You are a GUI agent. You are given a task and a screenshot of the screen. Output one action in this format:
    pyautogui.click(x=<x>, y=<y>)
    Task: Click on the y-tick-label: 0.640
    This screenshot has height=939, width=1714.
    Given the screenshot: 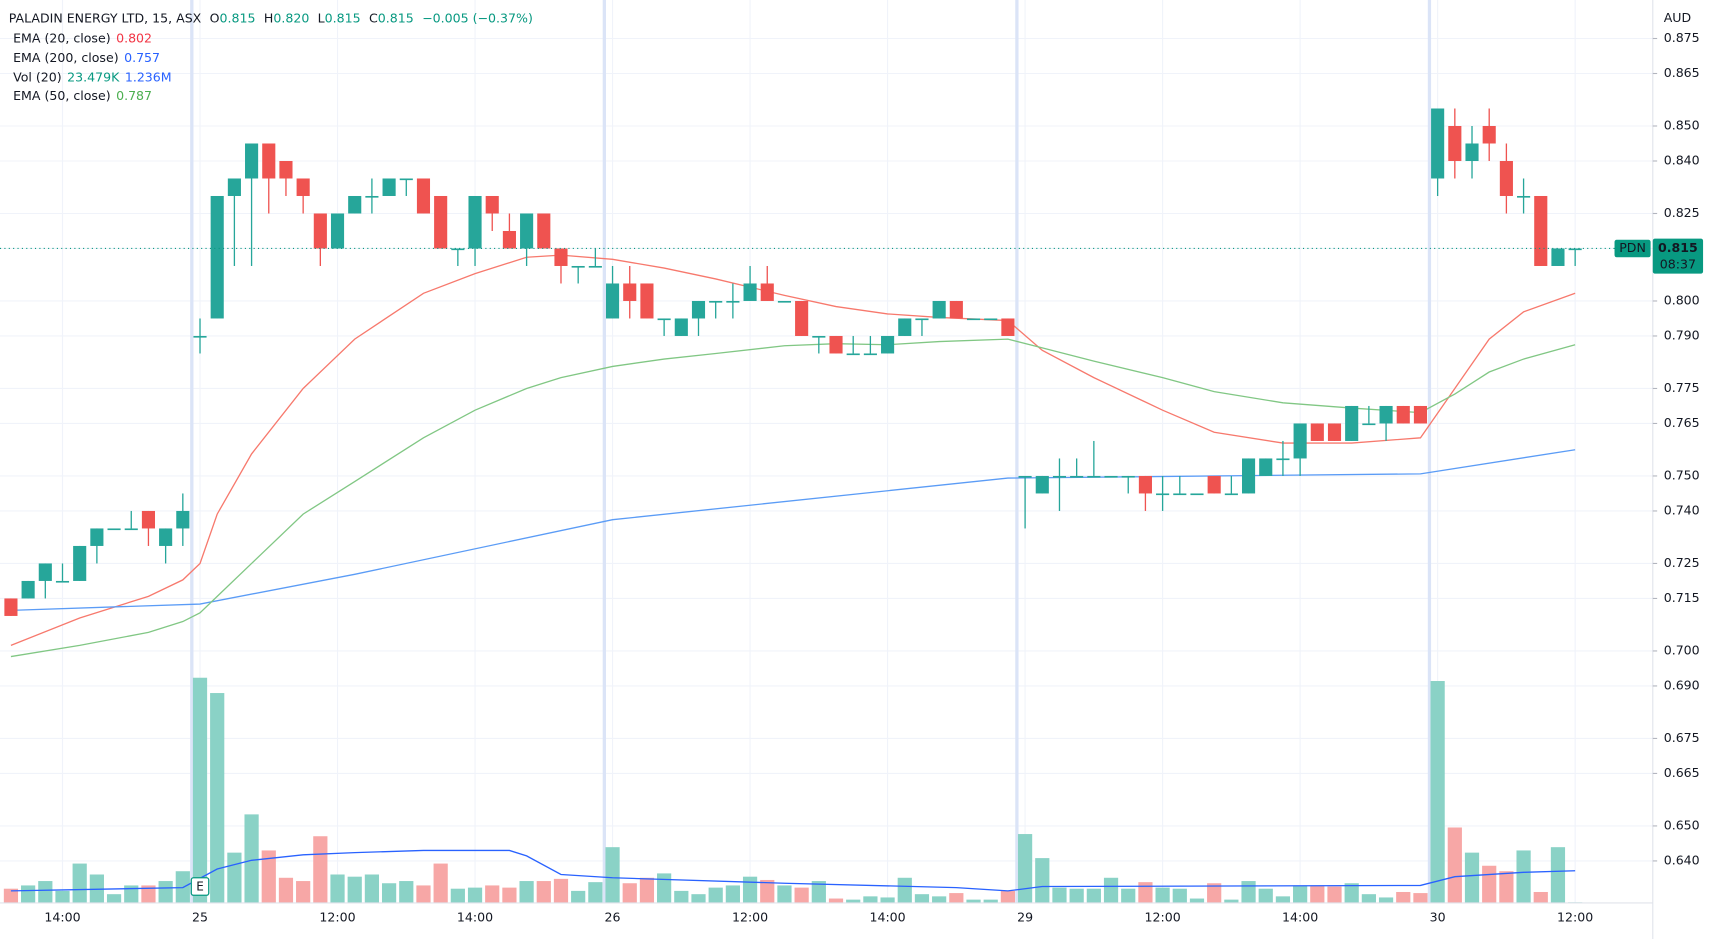 What is the action you would take?
    pyautogui.click(x=1682, y=859)
    